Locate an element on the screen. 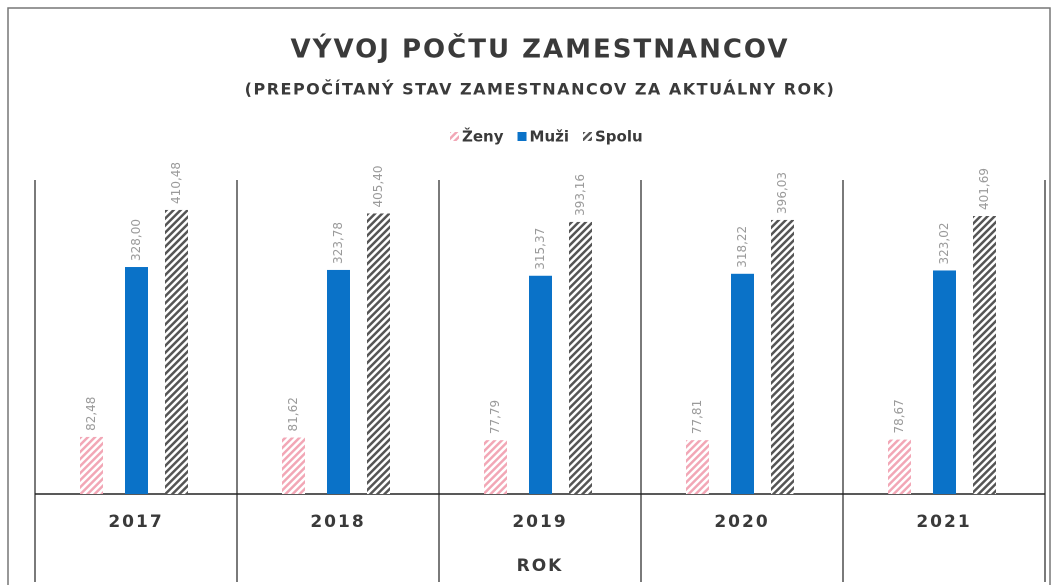 Image resolution: width=1058 pixels, height=585 pixels. data-label: 401,69 is located at coordinates (984, 189).